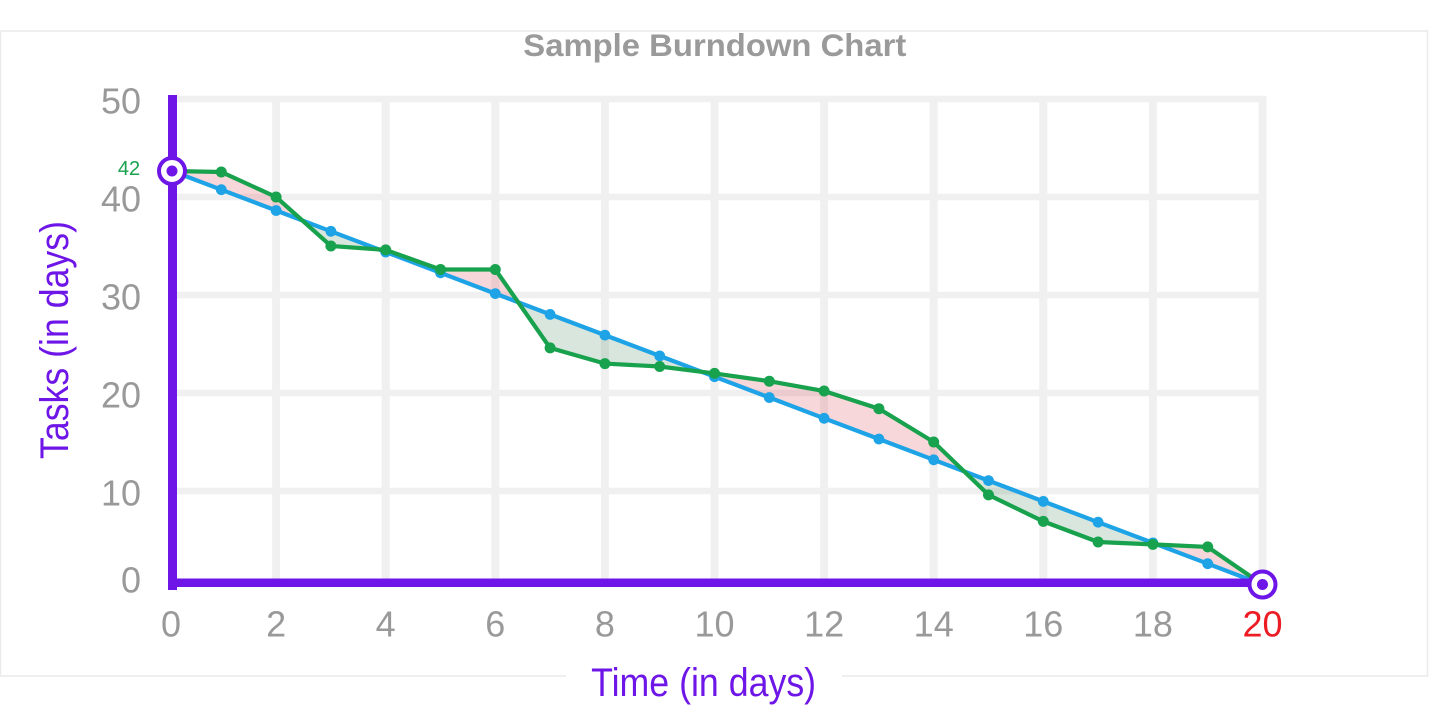  What do you see at coordinates (1043, 624) in the screenshot?
I see `svg-text: 16` at bounding box center [1043, 624].